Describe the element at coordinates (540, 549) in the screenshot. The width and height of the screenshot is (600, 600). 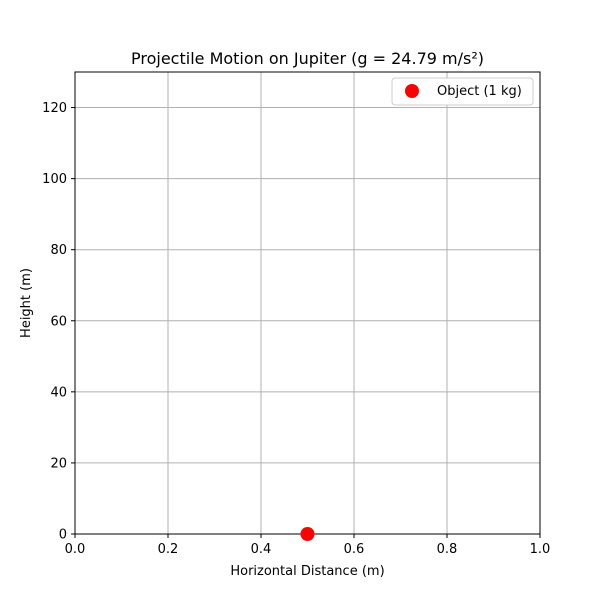
I see `x-tick-label: 1.0` at that location.